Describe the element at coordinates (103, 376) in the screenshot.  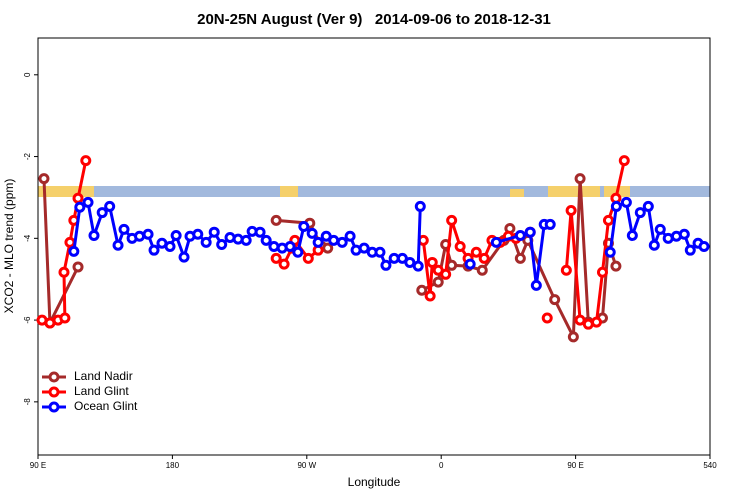
I see `legend-label: Land Nadir` at that location.